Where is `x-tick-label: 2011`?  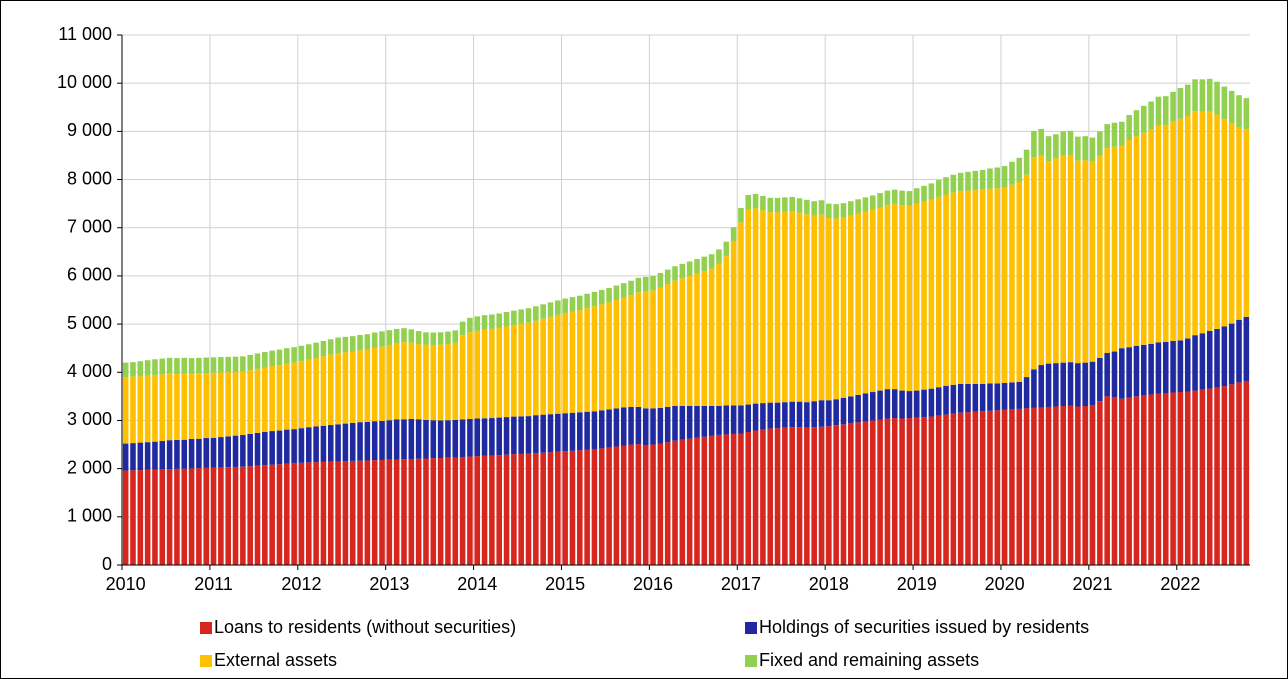 x-tick-label: 2011 is located at coordinates (213, 584).